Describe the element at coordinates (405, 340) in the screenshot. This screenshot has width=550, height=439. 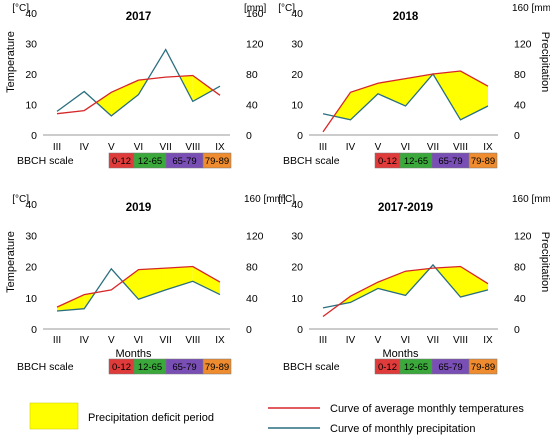
I see `x-tick-label: VI` at that location.